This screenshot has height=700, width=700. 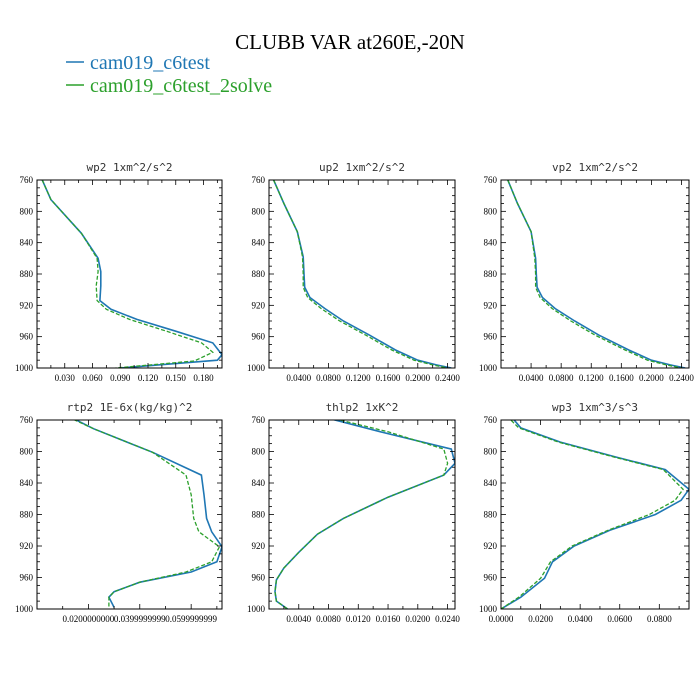 I want to click on x-tick-label: 0.0240, so click(x=447, y=619).